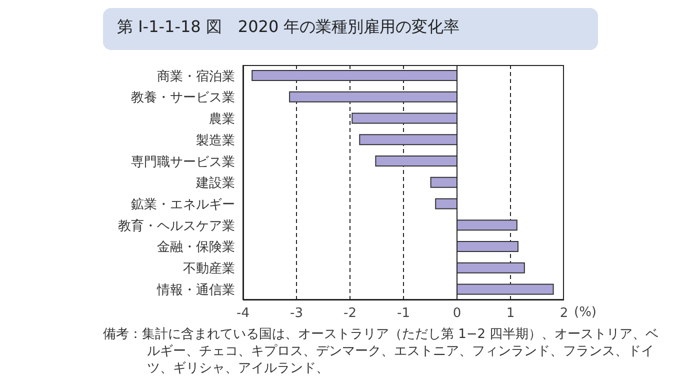 Image resolution: width=693 pixels, height=376 pixels. I want to click on y-tick-label: 金融・保険業, so click(196, 248).